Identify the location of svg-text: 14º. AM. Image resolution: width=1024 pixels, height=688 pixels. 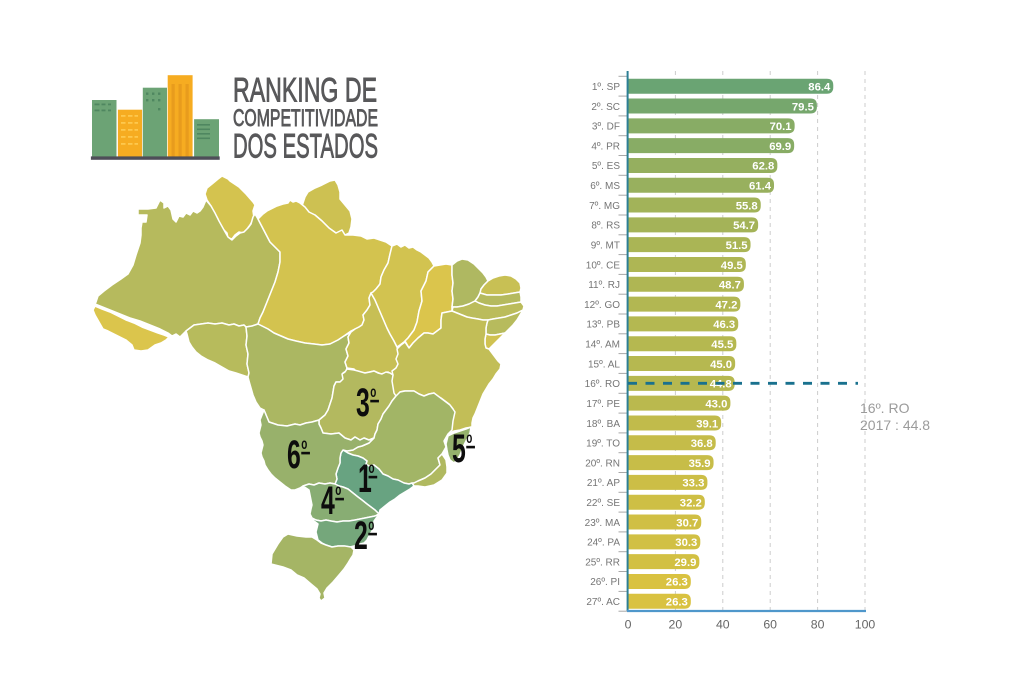
(602, 345).